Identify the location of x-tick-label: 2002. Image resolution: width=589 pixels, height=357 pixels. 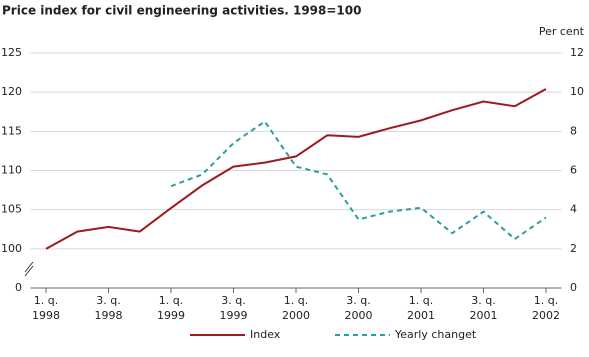
(546, 315).